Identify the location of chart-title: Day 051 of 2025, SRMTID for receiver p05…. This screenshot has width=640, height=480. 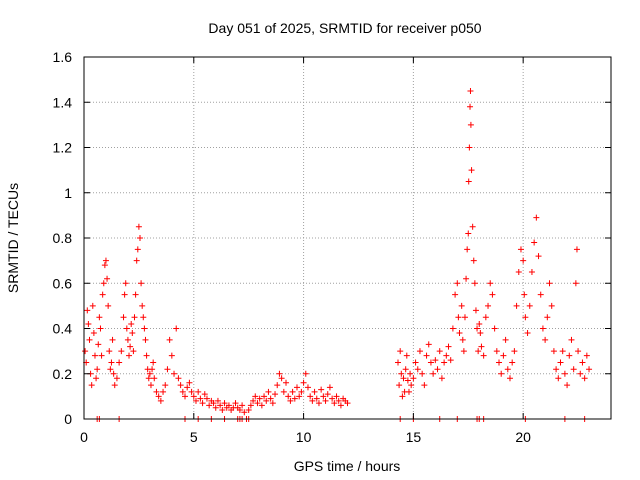
(344, 28).